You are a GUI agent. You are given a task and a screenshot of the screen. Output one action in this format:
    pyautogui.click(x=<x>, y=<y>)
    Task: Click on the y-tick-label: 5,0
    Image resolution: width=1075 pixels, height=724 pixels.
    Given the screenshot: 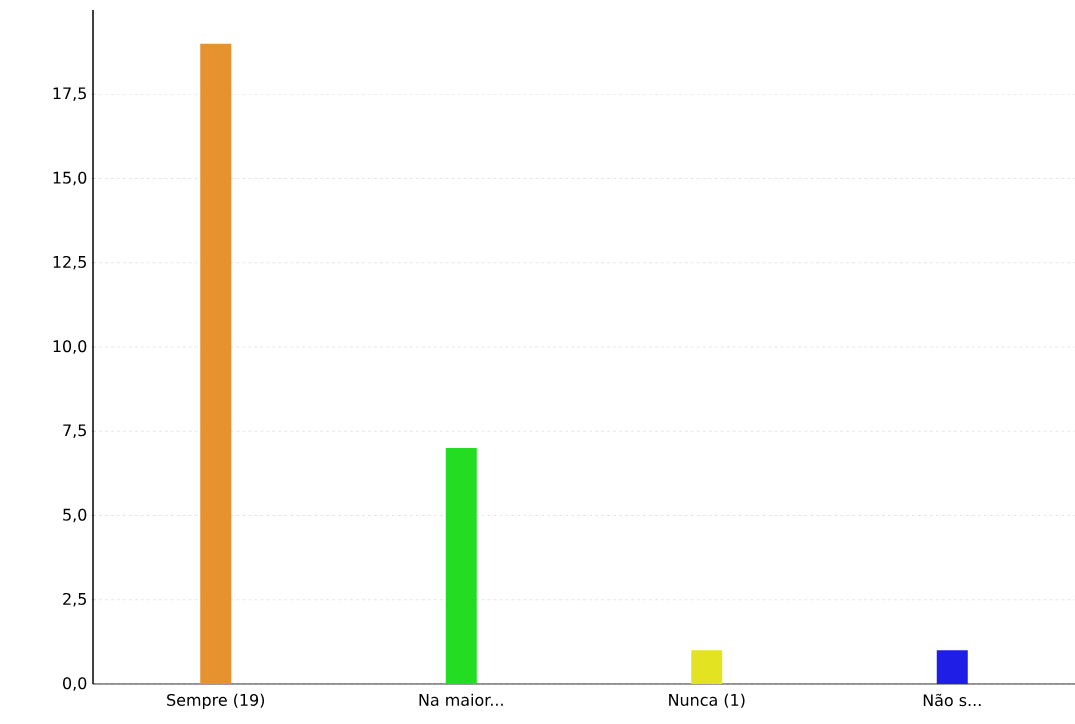 What is the action you would take?
    pyautogui.click(x=75, y=515)
    